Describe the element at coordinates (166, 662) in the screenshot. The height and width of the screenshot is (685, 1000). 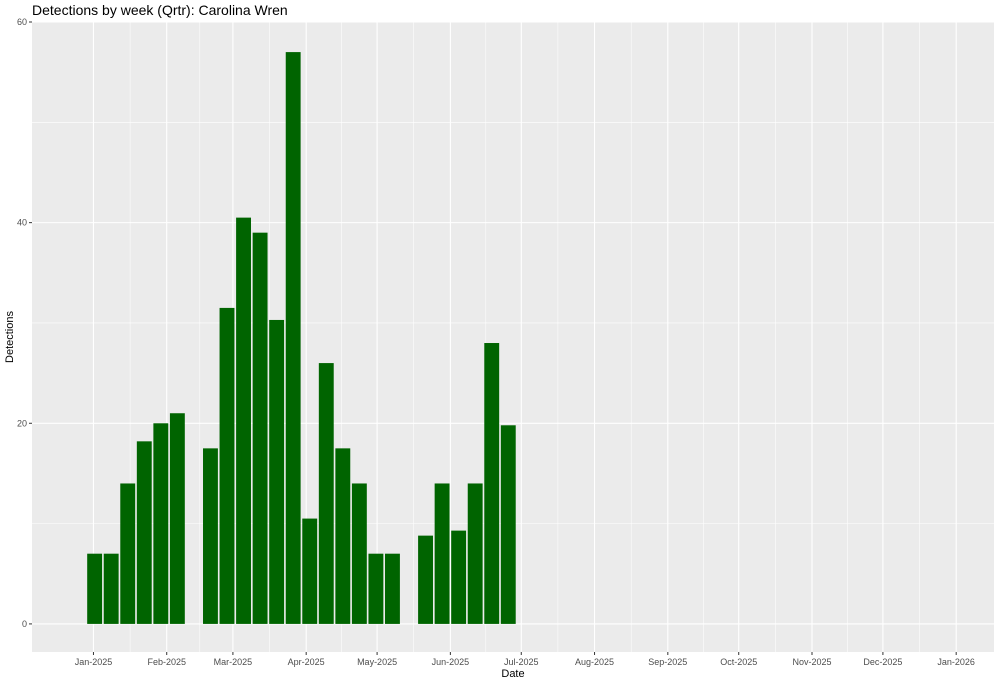
I see `x-tick-label: Feb-2025` at that location.